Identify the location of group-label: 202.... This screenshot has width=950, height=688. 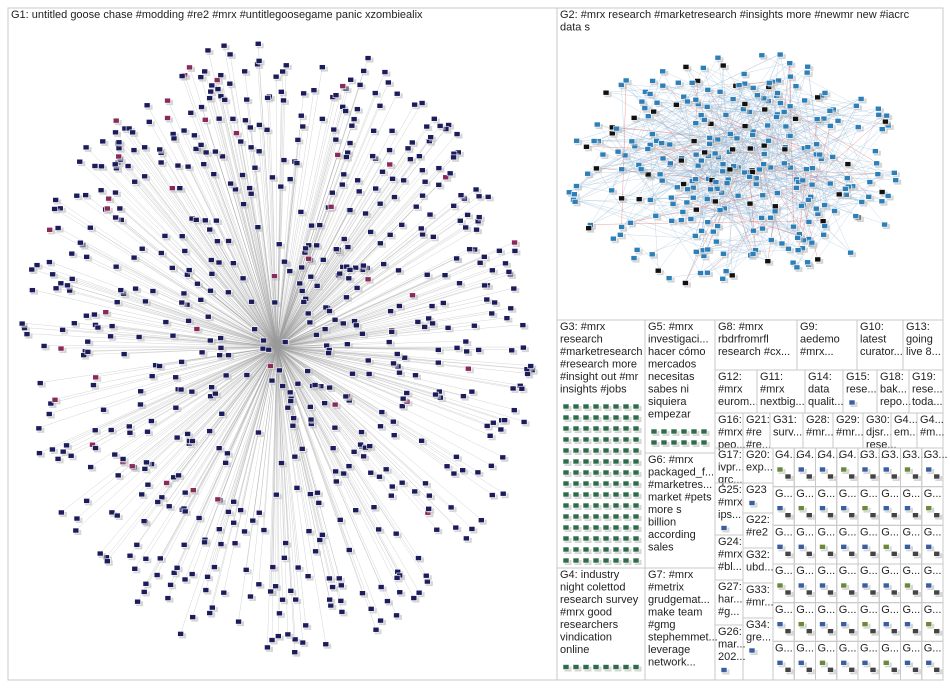
(732, 657).